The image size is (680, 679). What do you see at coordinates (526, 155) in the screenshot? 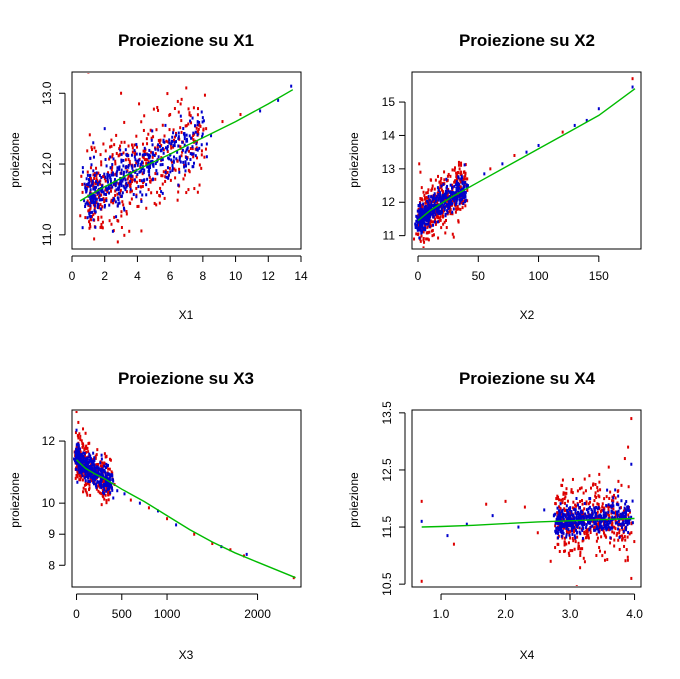
I see `fit-line` at bounding box center [526, 155].